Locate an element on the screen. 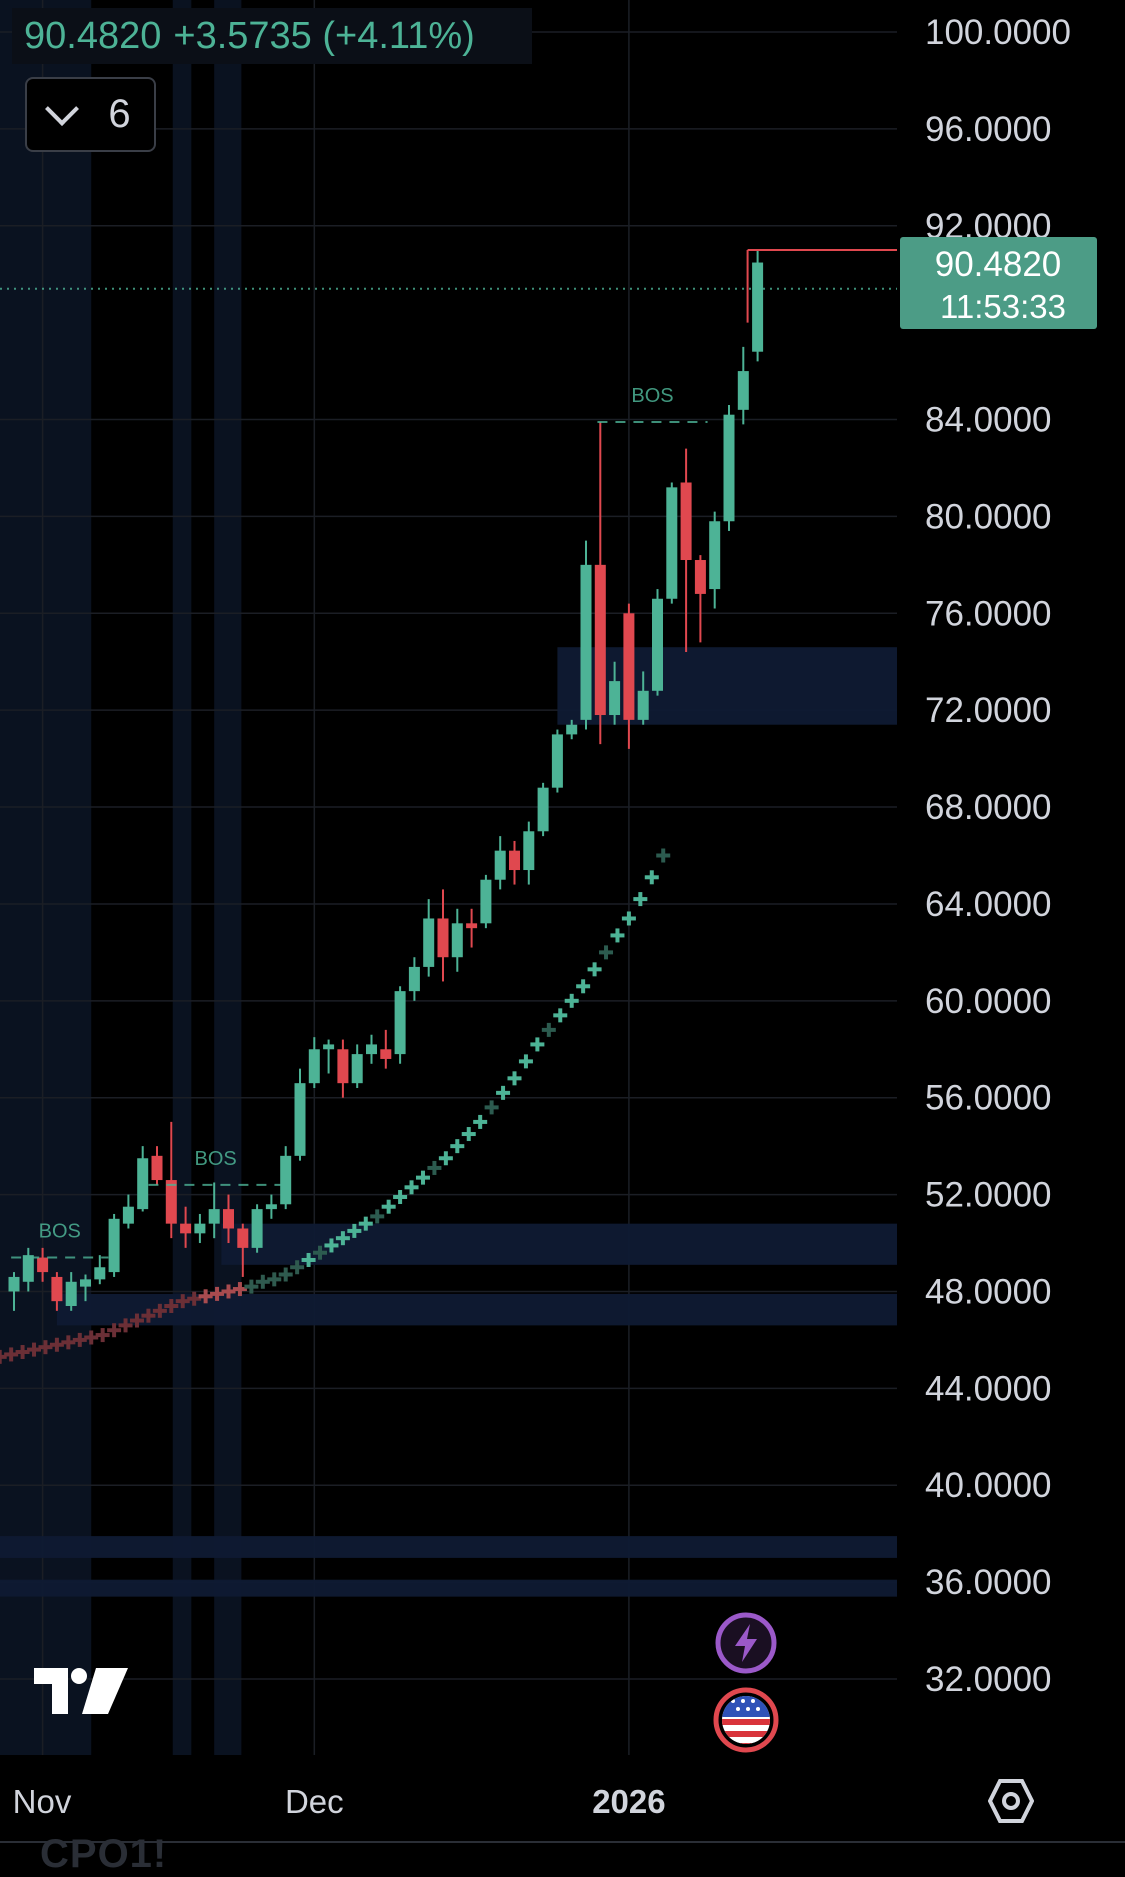  settings-hexagon-icon is located at coordinates (1011, 1801).